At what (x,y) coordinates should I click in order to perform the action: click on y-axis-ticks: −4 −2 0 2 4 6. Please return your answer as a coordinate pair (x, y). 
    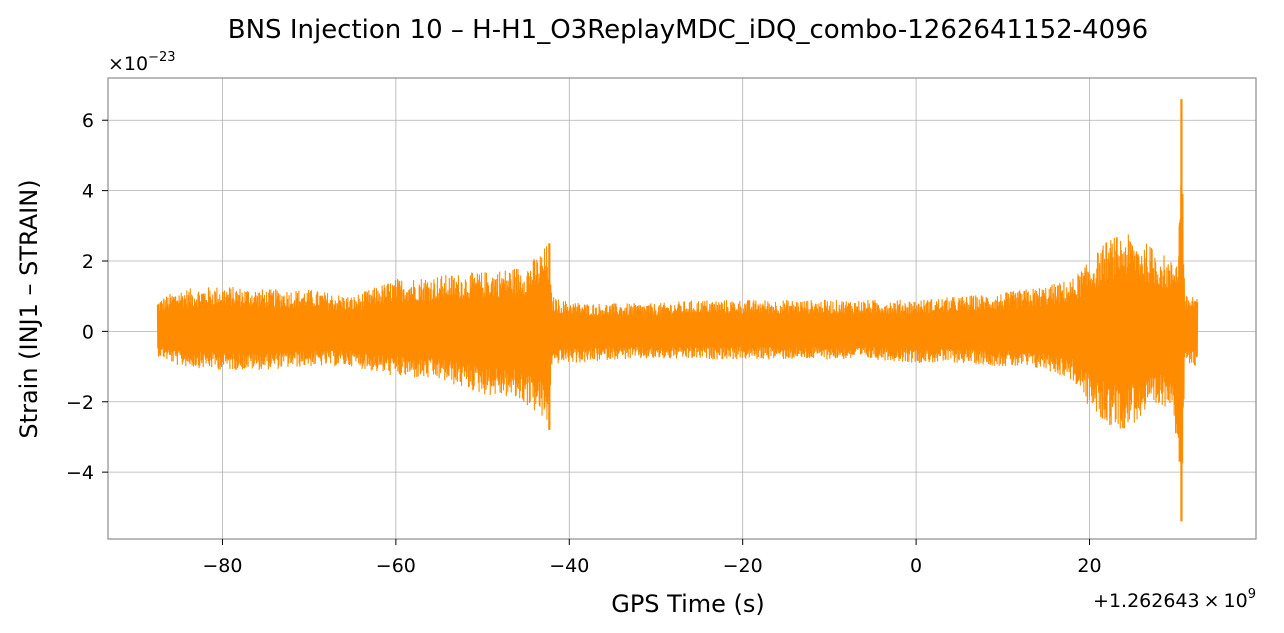
    Looking at the image, I should click on (87, 297).